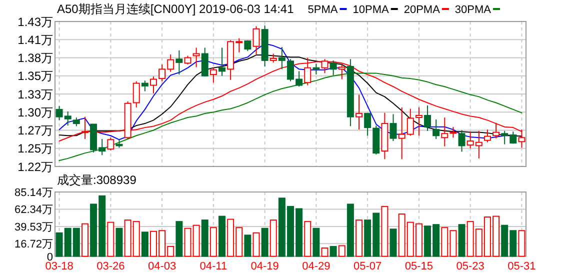 Image resolution: width=578 pixels, height=276 pixels. Describe the element at coordinates (371, 10) in the screenshot. I see `legend-label: 10PMA` at that location.